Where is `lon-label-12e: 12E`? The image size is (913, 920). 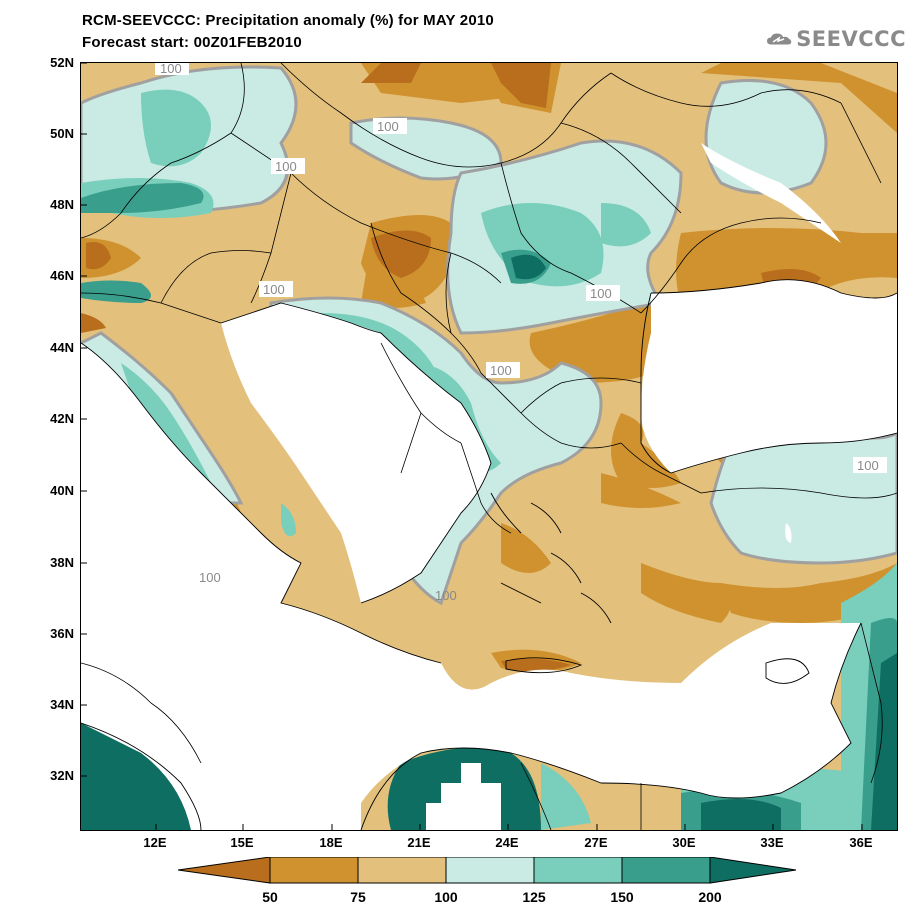
lon-label-12e: 12E is located at coordinates (155, 842).